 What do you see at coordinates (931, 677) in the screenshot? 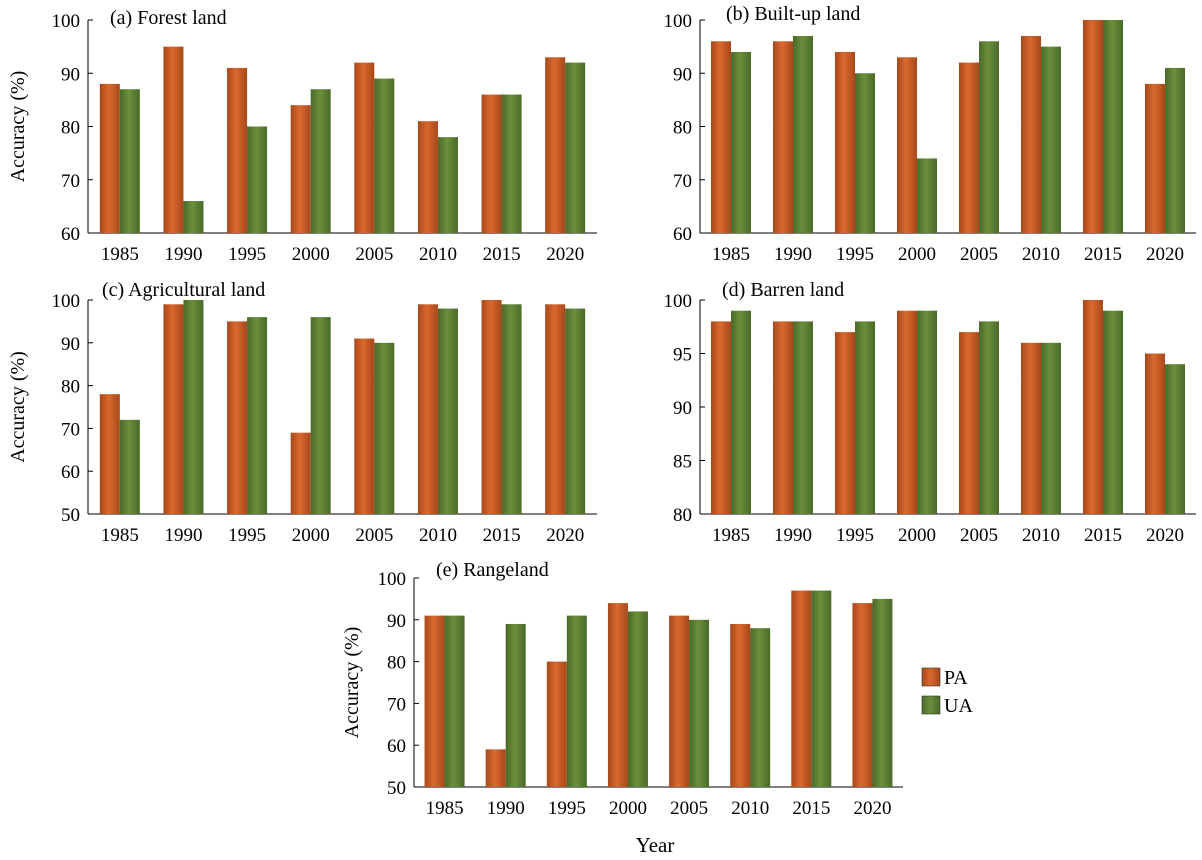
I see `legend-swatch-pa` at bounding box center [931, 677].